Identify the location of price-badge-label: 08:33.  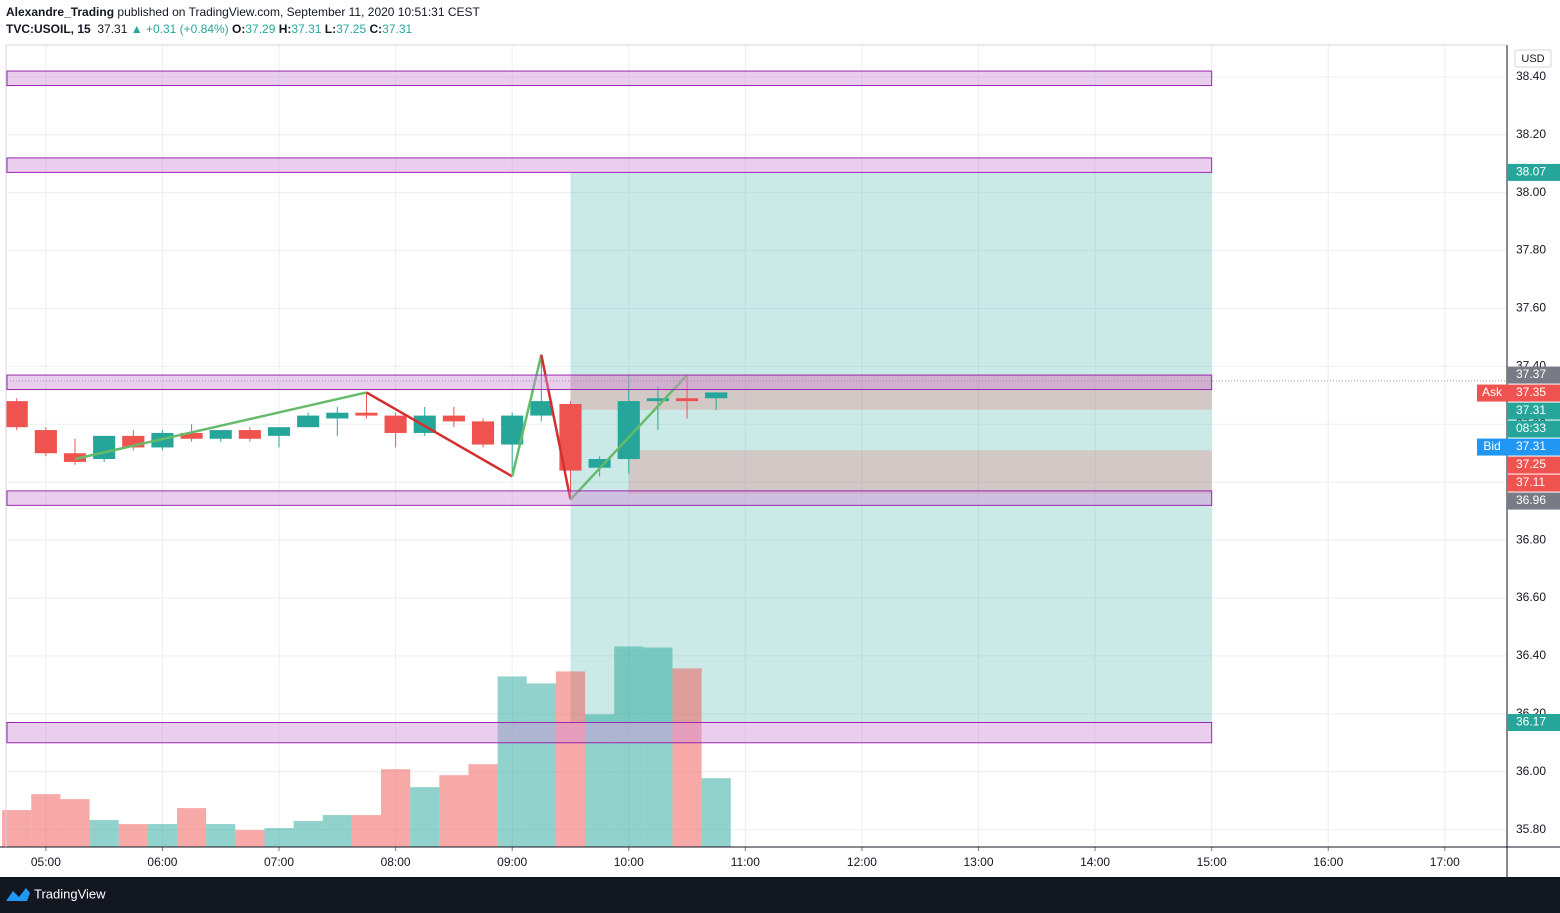
(1531, 428).